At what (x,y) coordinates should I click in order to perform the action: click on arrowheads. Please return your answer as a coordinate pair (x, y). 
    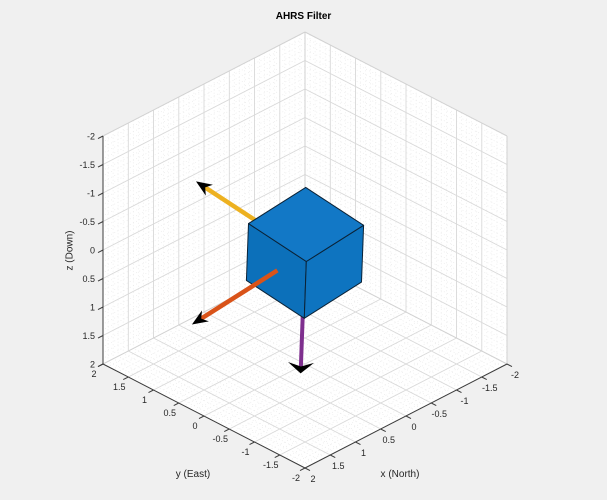
    Looking at the image, I should click on (252, 277).